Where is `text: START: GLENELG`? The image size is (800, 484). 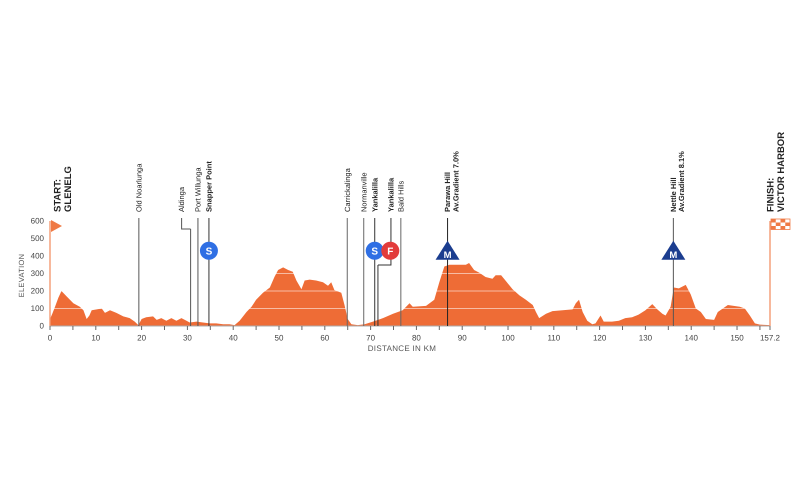
text: START: GLENELG is located at coordinates (63, 189).